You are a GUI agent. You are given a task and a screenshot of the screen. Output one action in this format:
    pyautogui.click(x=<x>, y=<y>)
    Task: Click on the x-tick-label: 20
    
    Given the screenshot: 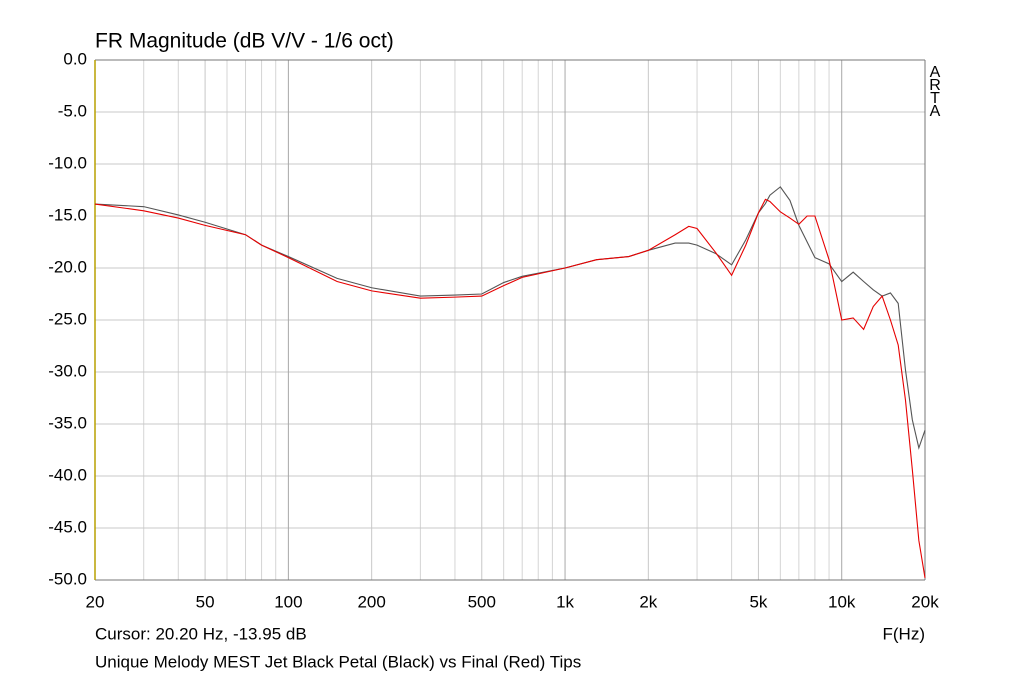 What is the action you would take?
    pyautogui.click(x=95, y=601)
    